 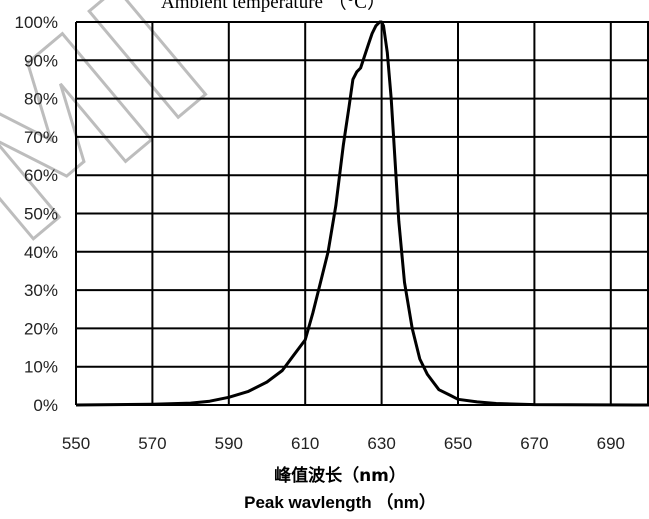 What do you see at coordinates (340, 475) in the screenshot?
I see `x-axis-label-chinese: 峰值波长（nm）` at bounding box center [340, 475].